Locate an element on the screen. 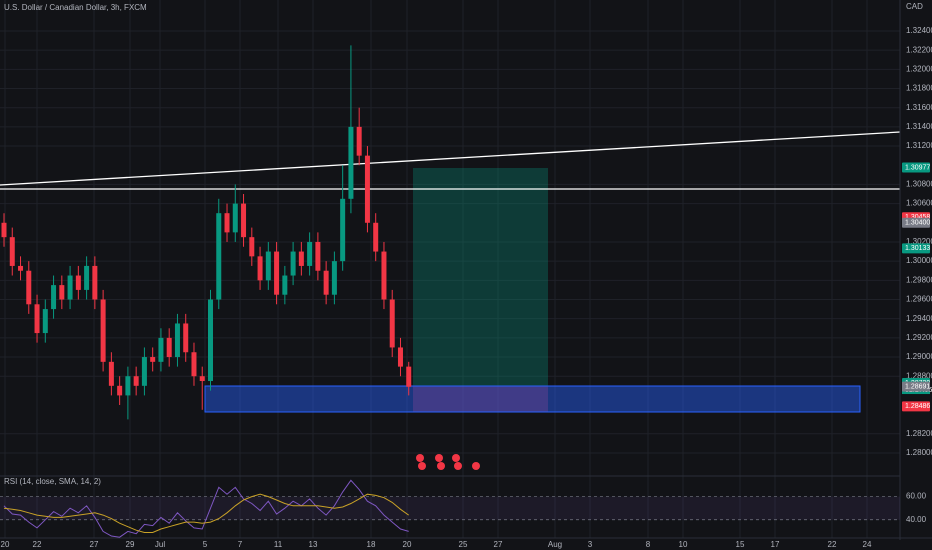  rsi-title: RSI (14, close, SMA, 14, 2) is located at coordinates (52, 481).